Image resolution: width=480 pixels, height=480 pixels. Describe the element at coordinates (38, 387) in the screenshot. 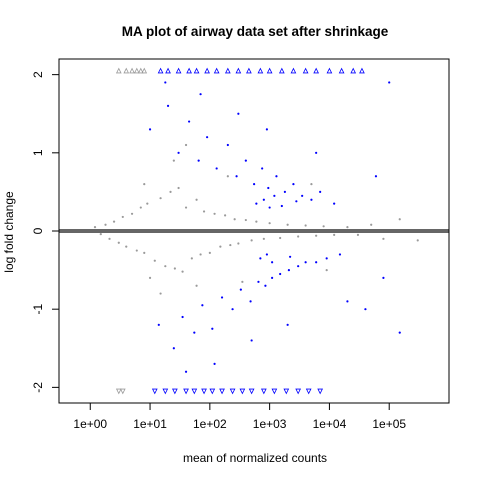

I see `y-tick-label: -2` at that location.